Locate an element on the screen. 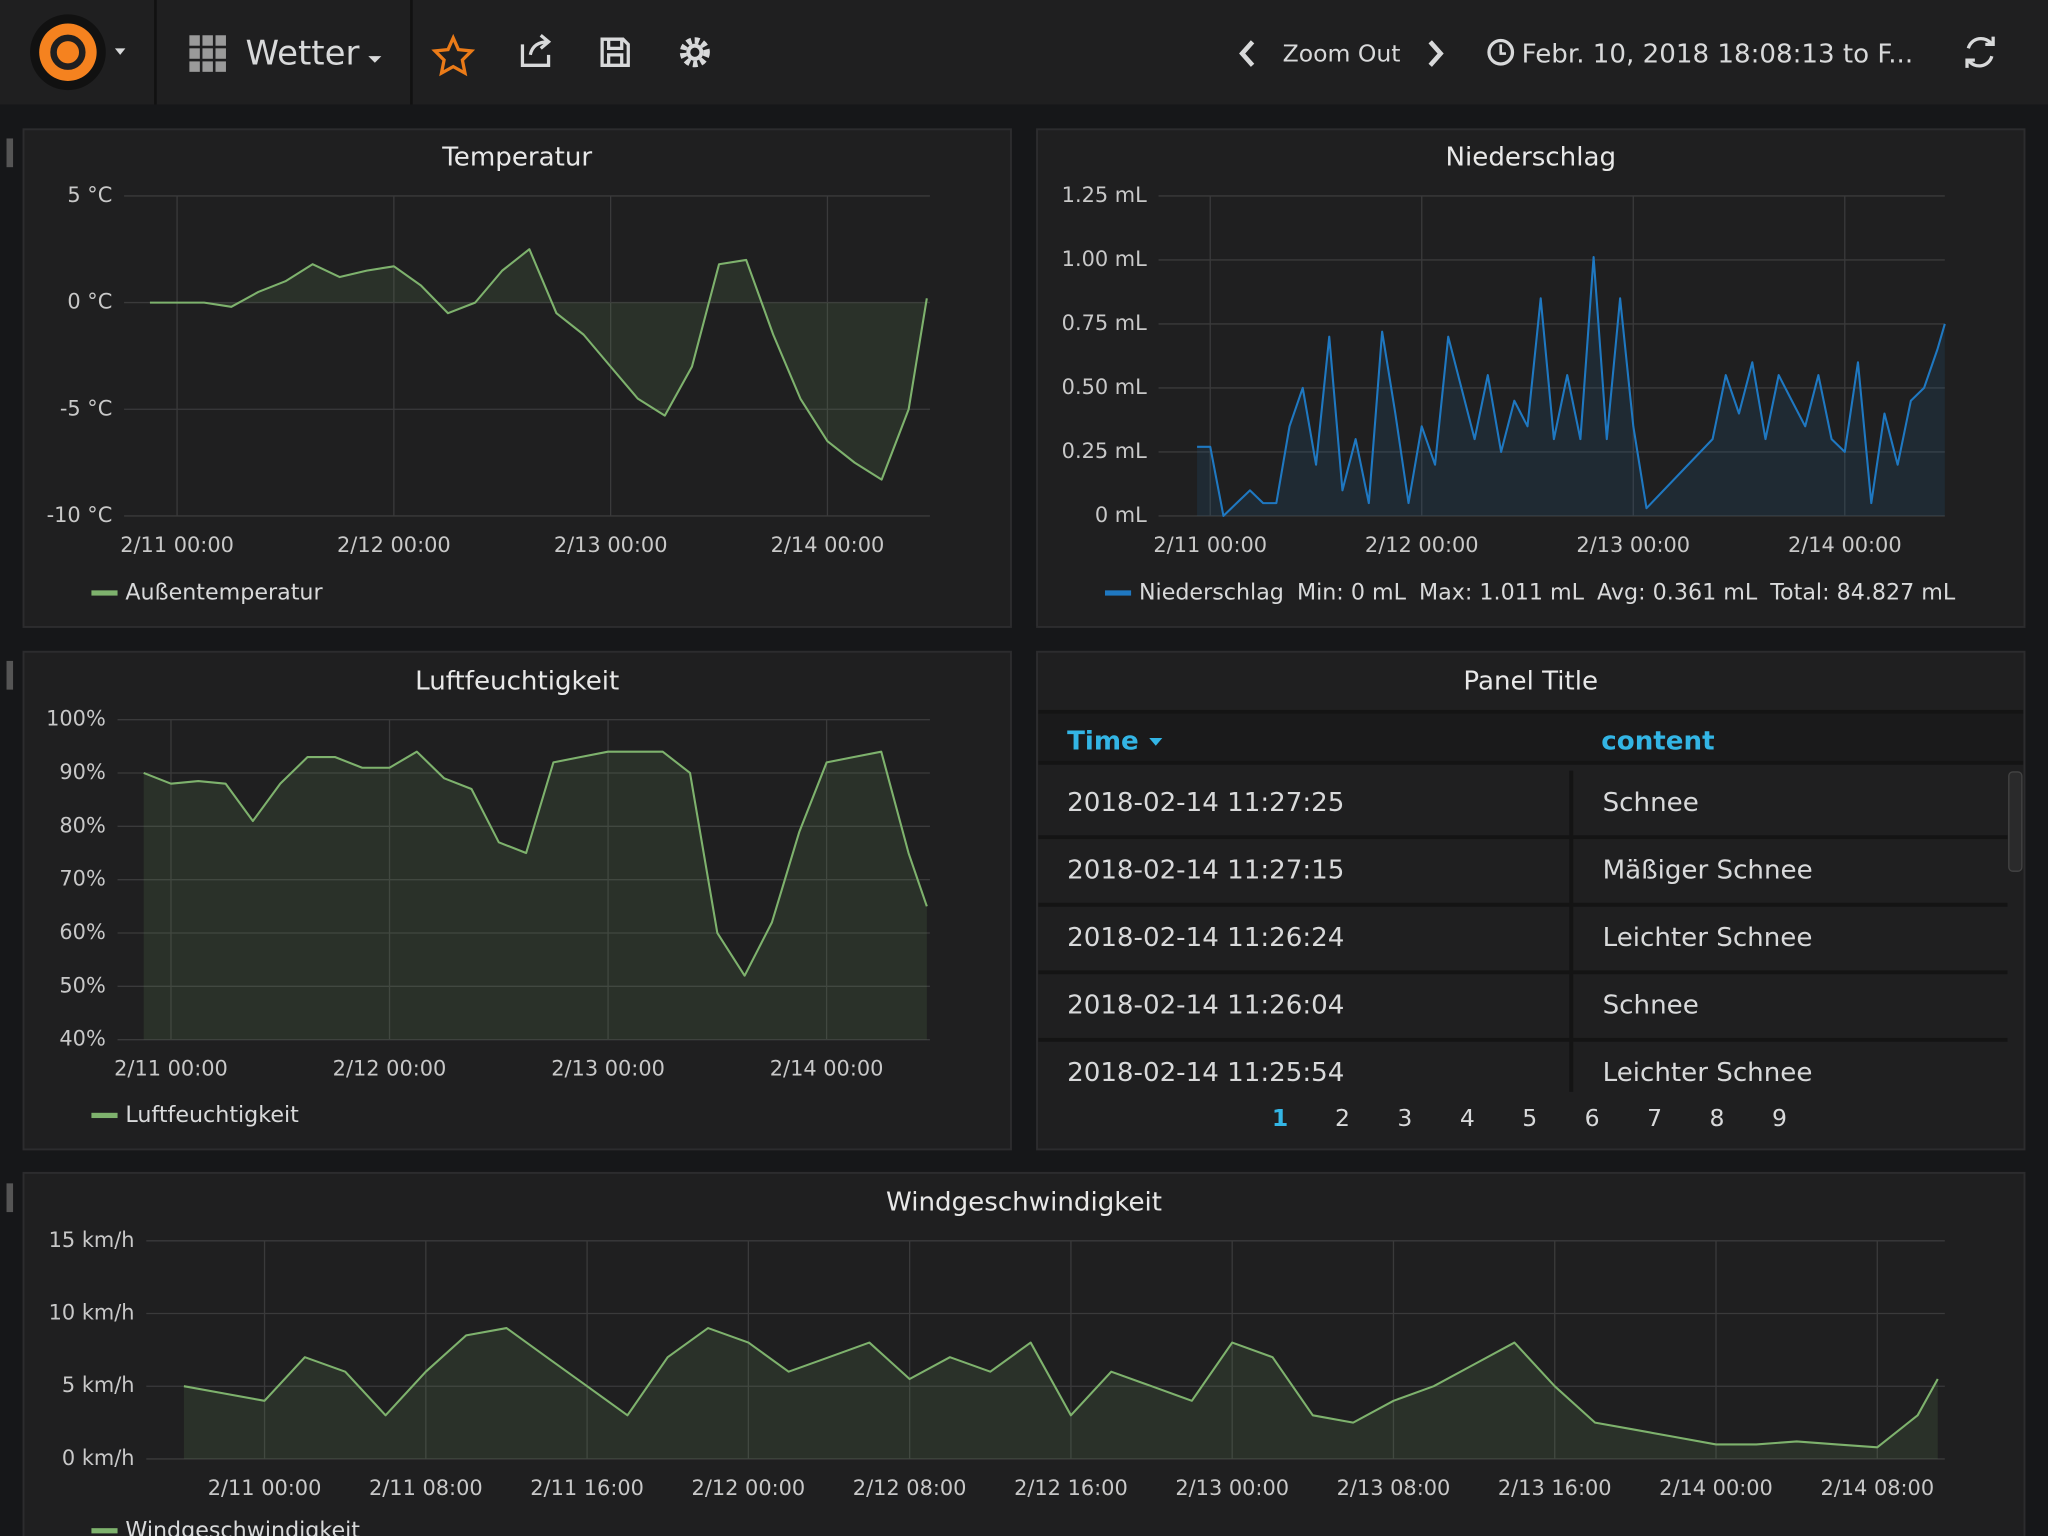  logo-swirl is located at coordinates (68, 52).